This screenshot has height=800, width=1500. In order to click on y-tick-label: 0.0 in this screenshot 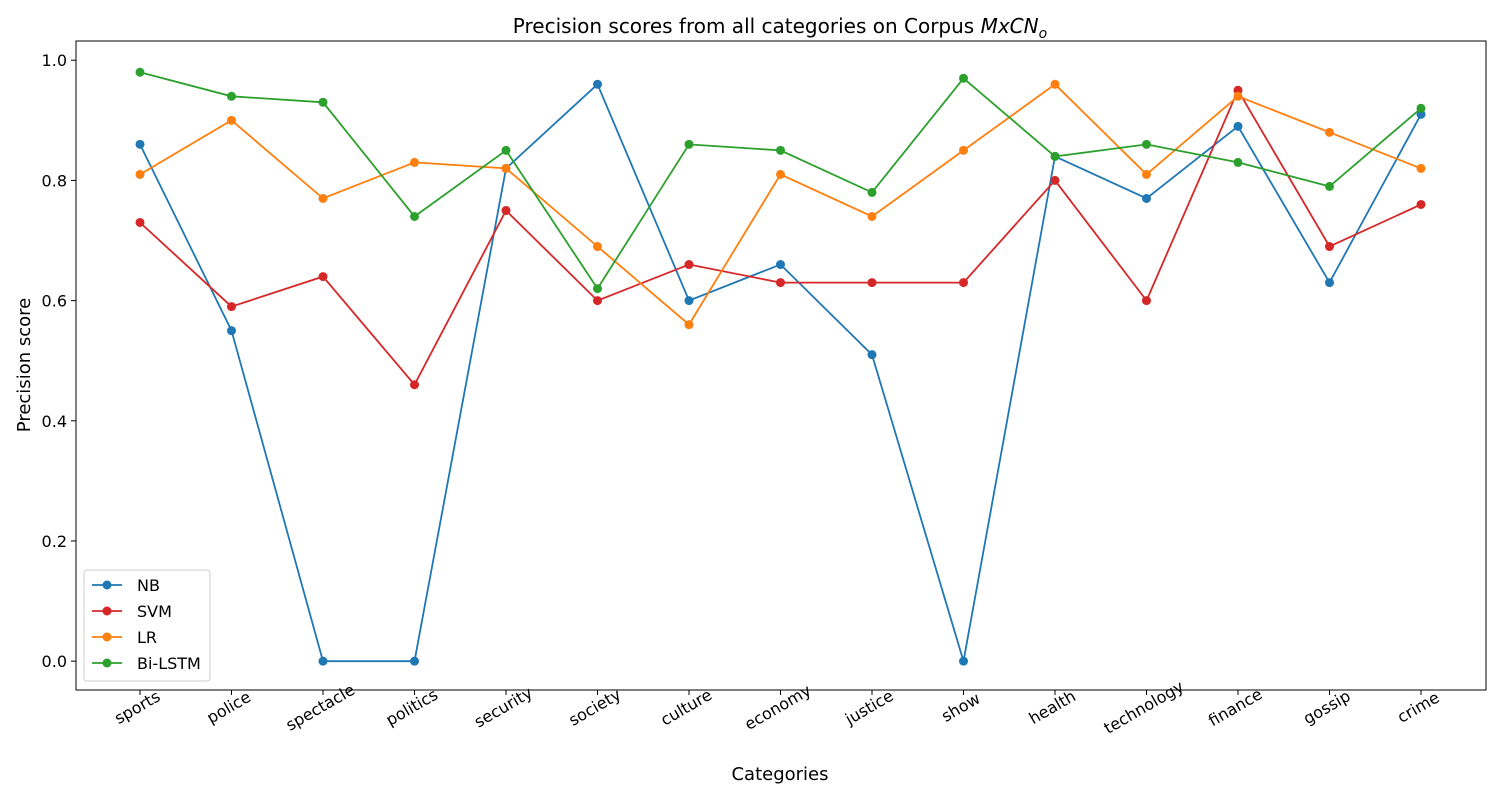, I will do `click(54, 661)`.